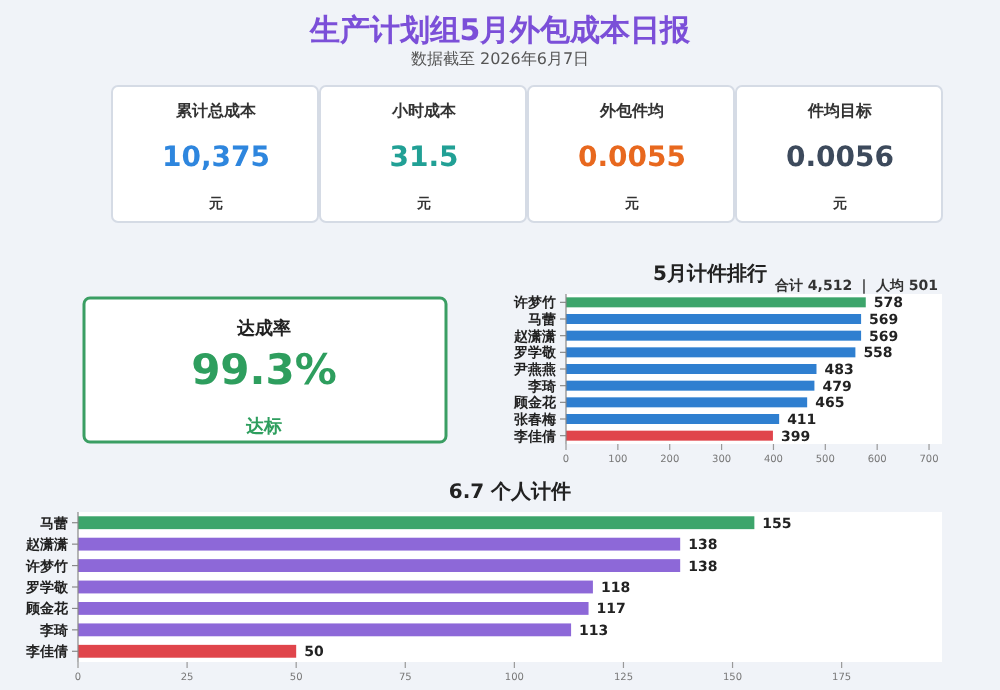 The width and height of the screenshot is (1000, 690). Describe the element at coordinates (216, 158) in the screenshot. I see `text: 10,375` at that location.